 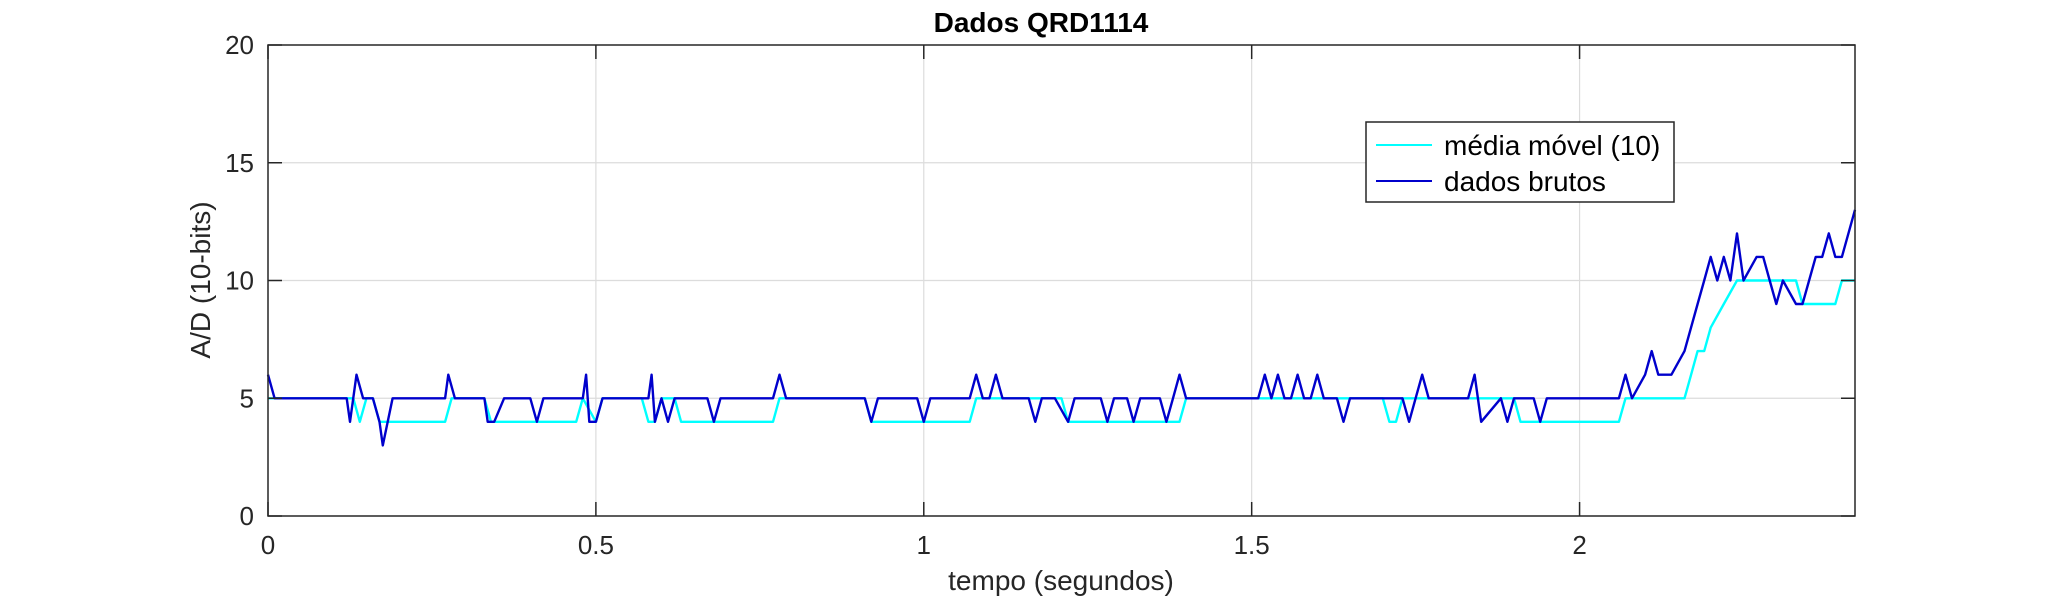 I want to click on x-tick-label: 1, so click(x=924, y=545).